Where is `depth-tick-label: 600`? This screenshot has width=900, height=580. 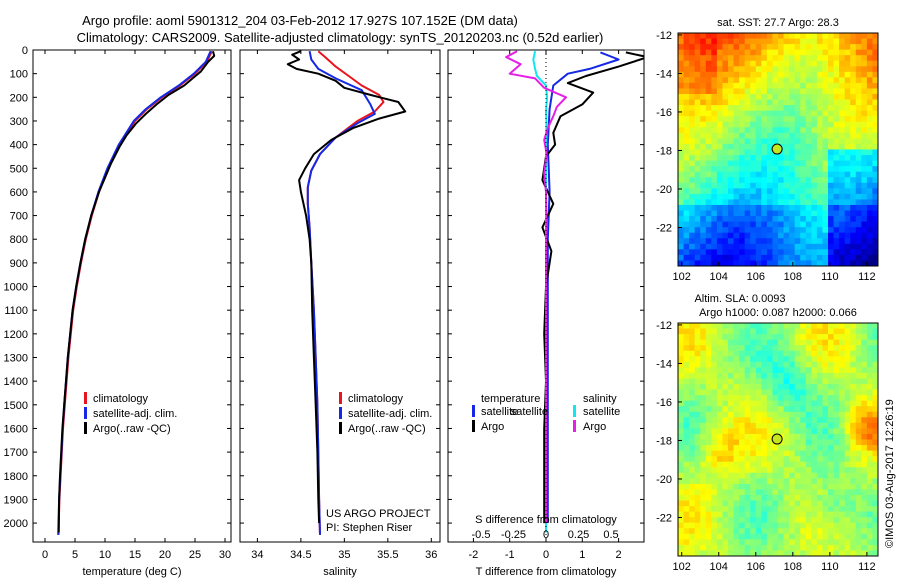 depth-tick-label: 600 is located at coordinates (19, 193).